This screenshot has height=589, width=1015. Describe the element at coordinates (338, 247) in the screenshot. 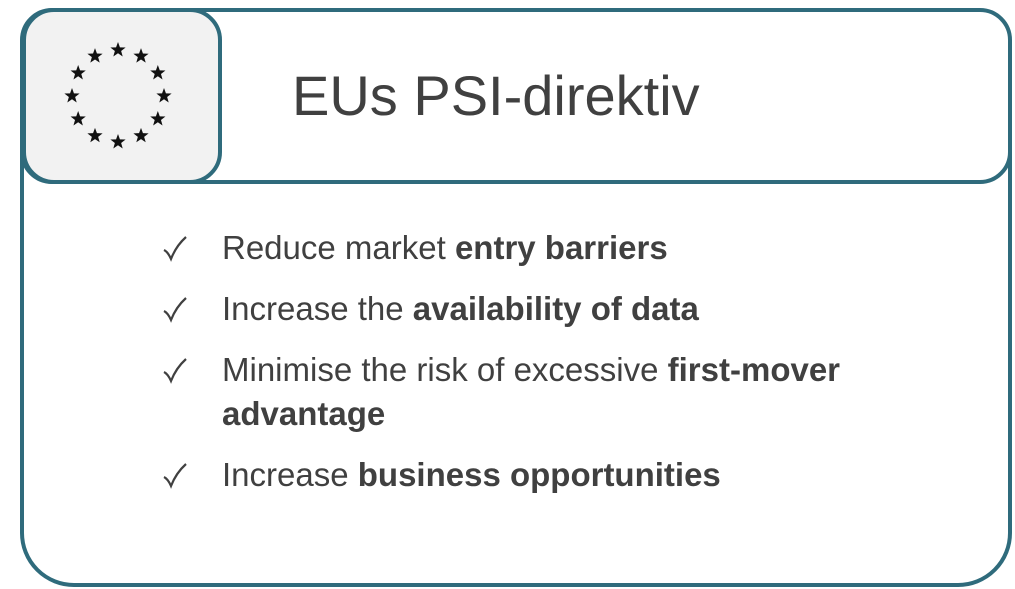

I see `text: Reduce market` at that location.